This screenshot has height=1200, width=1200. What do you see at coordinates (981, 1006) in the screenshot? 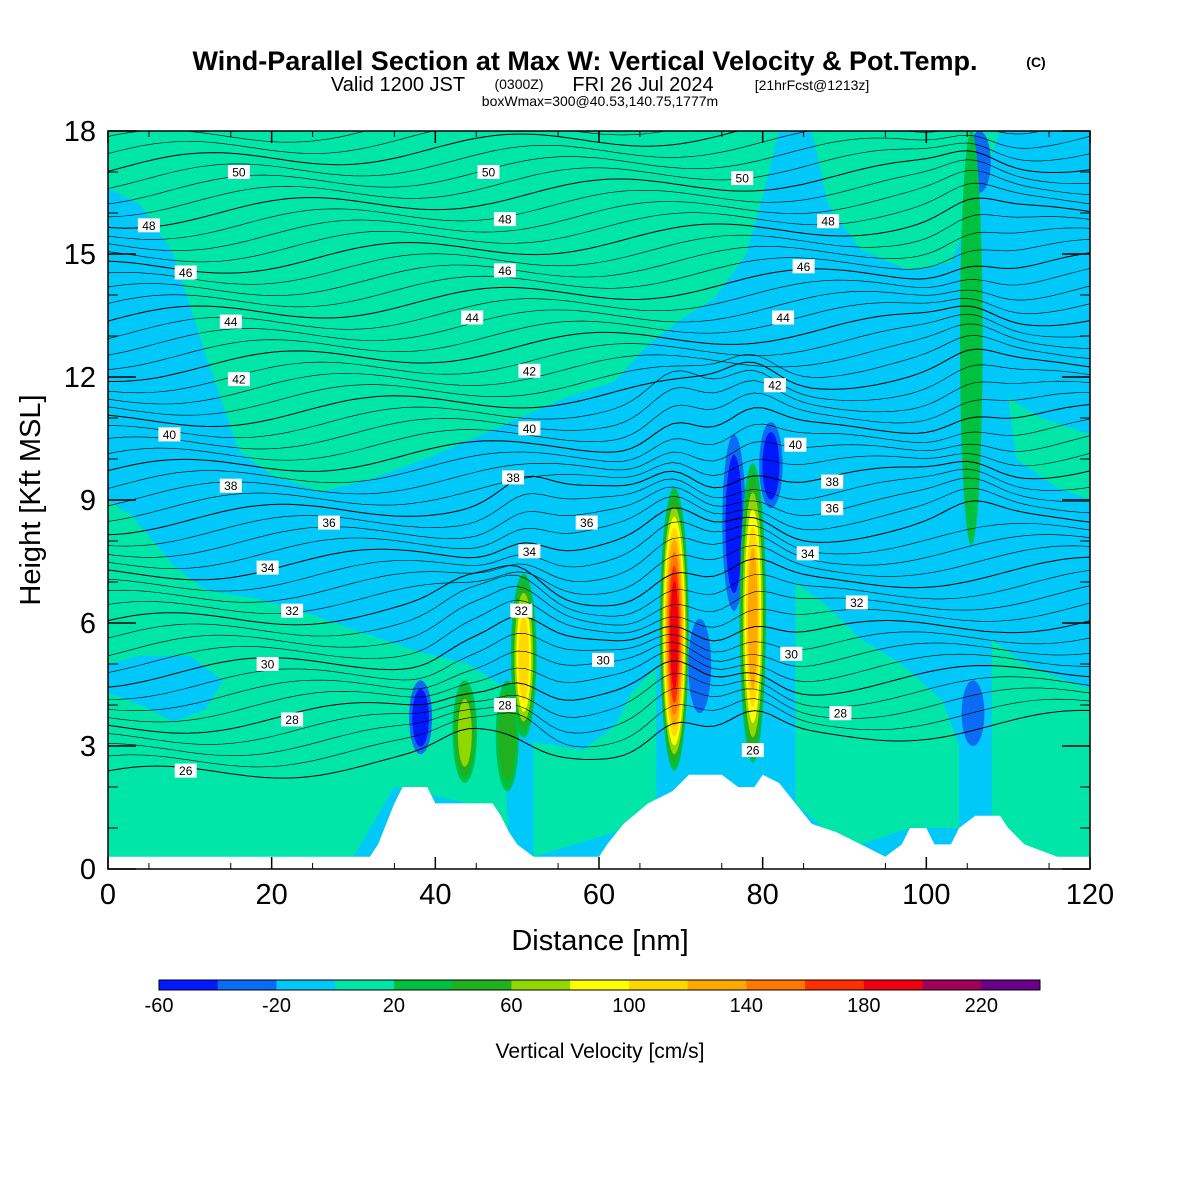
I see `colorbar-tick-label: 220` at bounding box center [981, 1006].